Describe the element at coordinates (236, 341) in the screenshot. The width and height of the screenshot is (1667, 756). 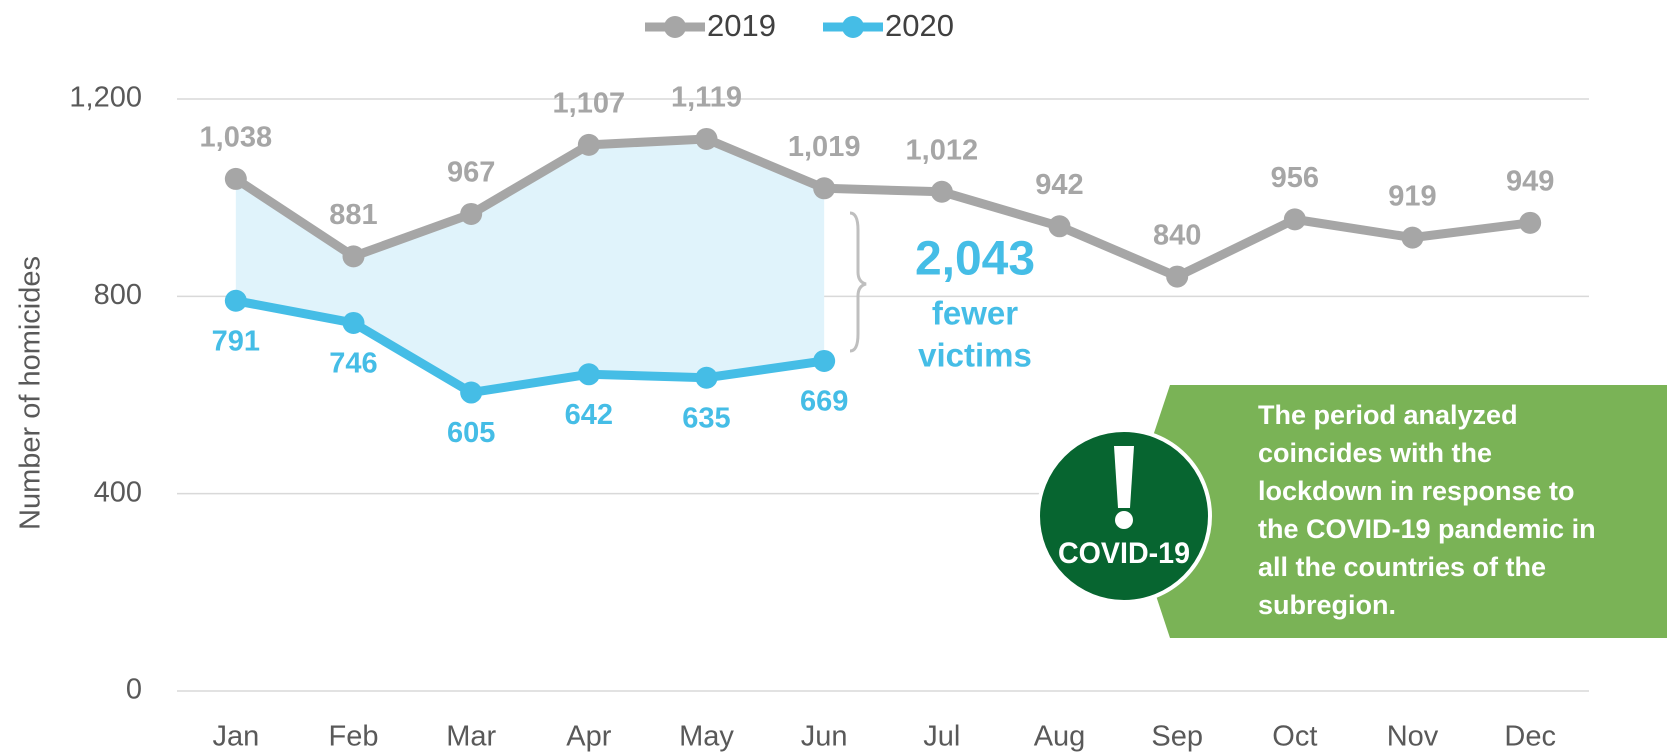
I see `data-label: 791` at that location.